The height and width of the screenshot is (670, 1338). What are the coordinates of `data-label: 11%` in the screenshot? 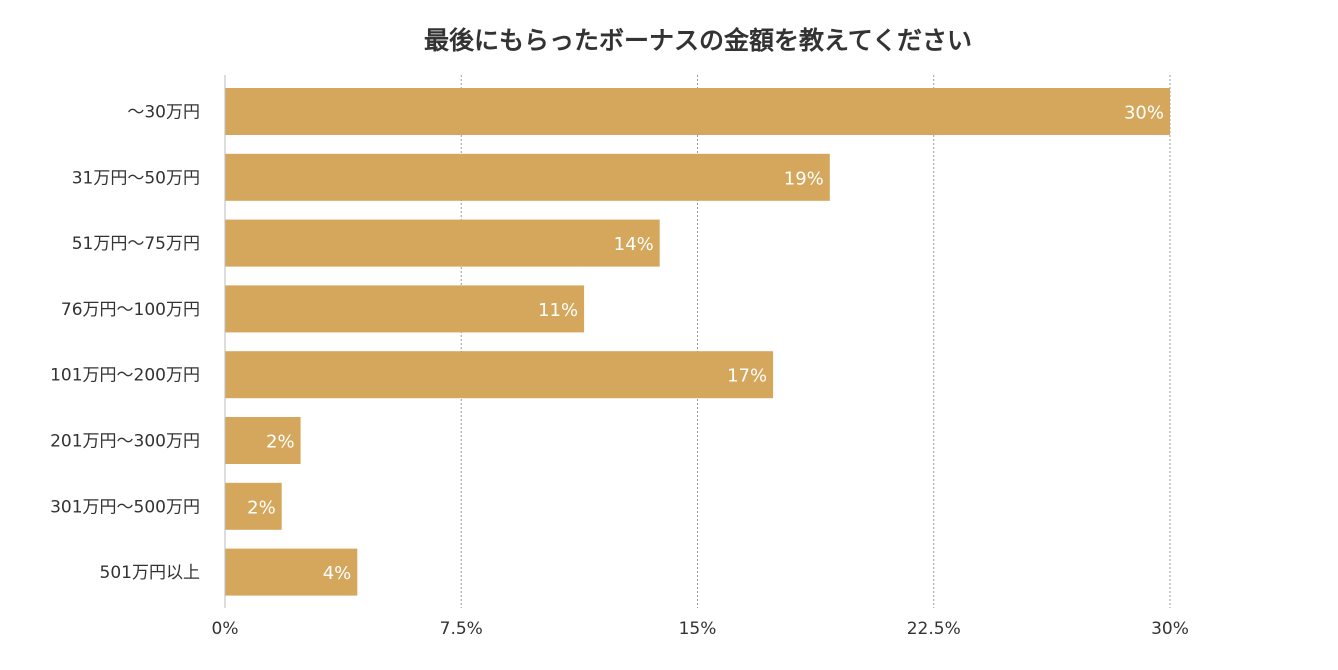 It's located at (558, 310).